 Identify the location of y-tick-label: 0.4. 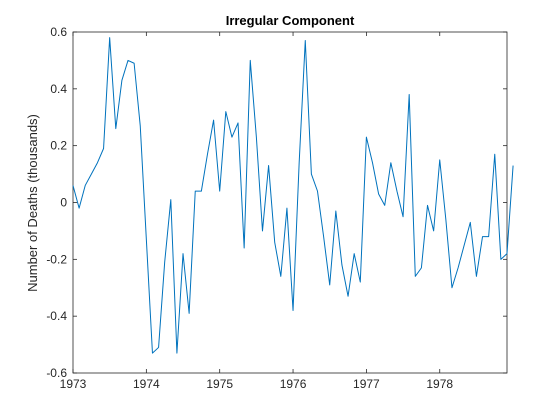
(58, 89).